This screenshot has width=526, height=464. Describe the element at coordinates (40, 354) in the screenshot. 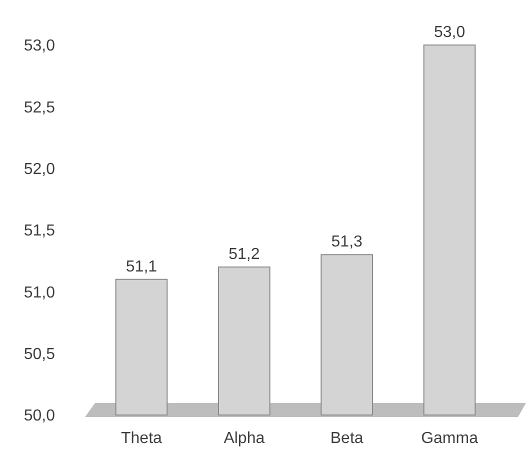

I see `y-tick-label: 50,5` at that location.